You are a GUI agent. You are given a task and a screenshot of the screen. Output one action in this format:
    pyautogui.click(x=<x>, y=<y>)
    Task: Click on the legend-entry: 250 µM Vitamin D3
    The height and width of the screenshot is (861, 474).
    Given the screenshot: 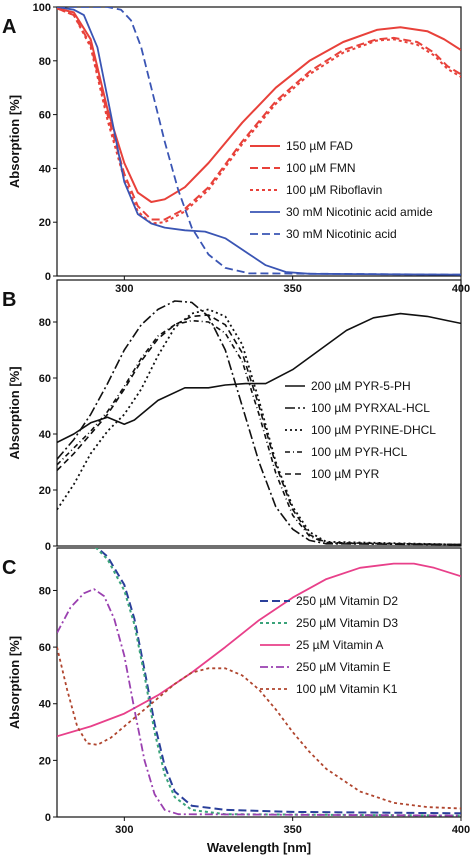 What is the action you would take?
    pyautogui.click(x=347, y=623)
    